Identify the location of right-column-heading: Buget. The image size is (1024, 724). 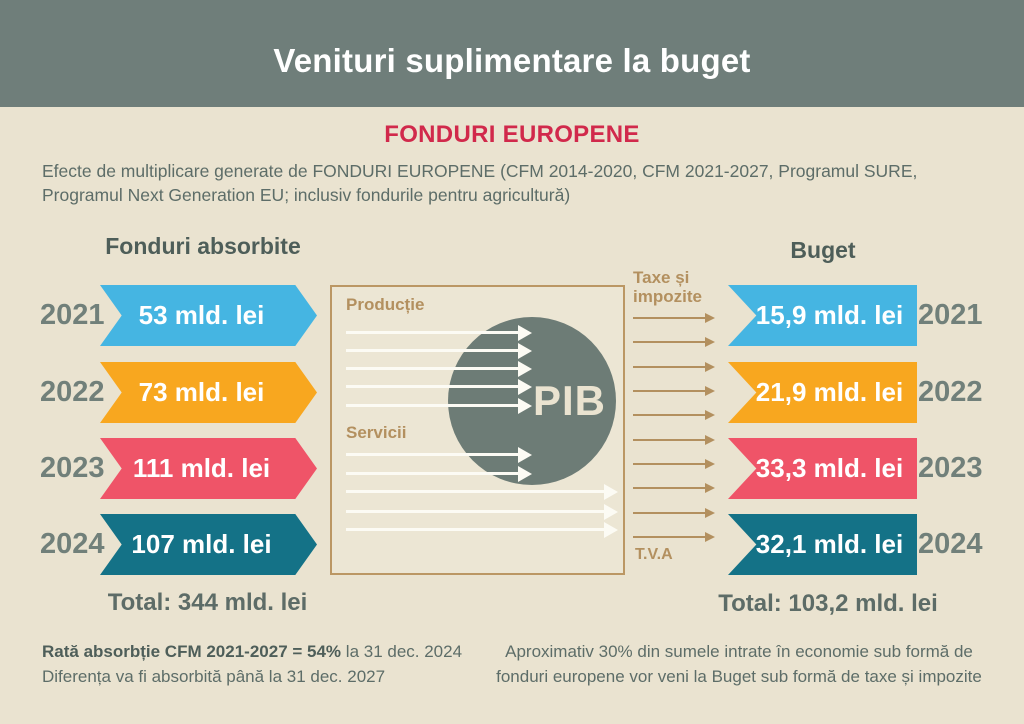
(823, 250).